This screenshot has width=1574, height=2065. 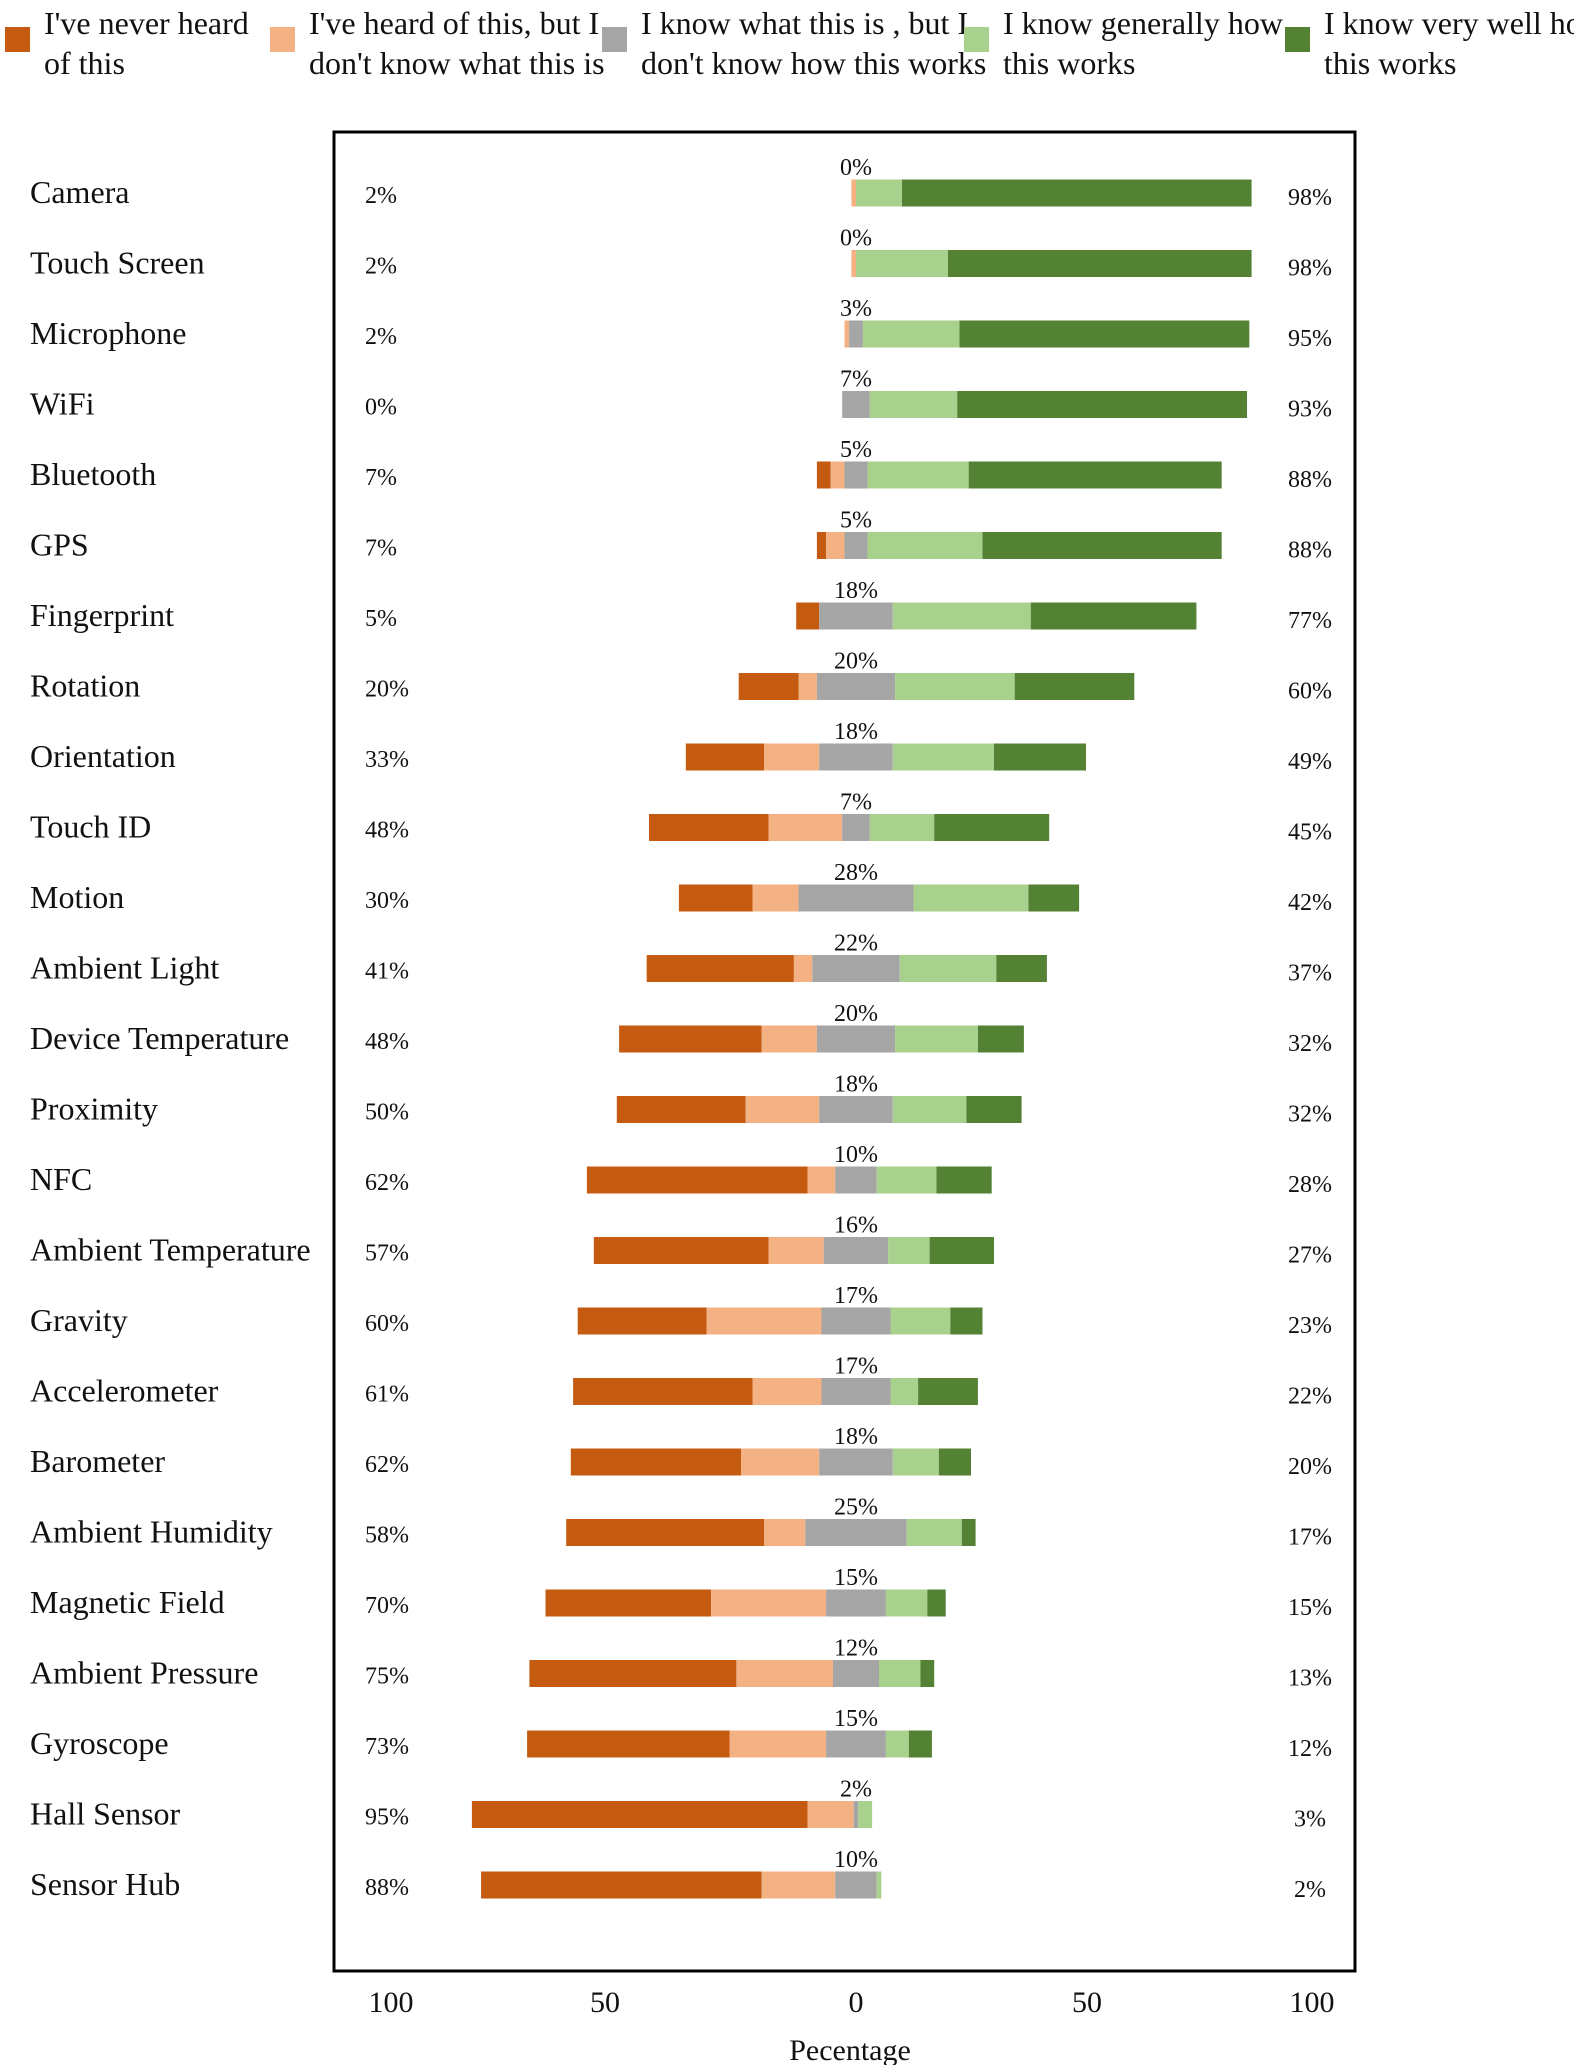 What do you see at coordinates (85, 686) in the screenshot?
I see `category-label: Rotation` at bounding box center [85, 686].